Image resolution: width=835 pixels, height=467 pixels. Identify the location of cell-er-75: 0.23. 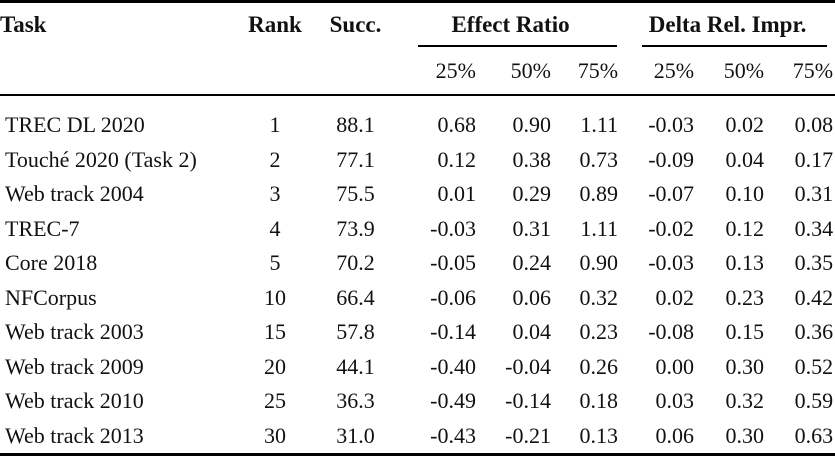
(599, 332).